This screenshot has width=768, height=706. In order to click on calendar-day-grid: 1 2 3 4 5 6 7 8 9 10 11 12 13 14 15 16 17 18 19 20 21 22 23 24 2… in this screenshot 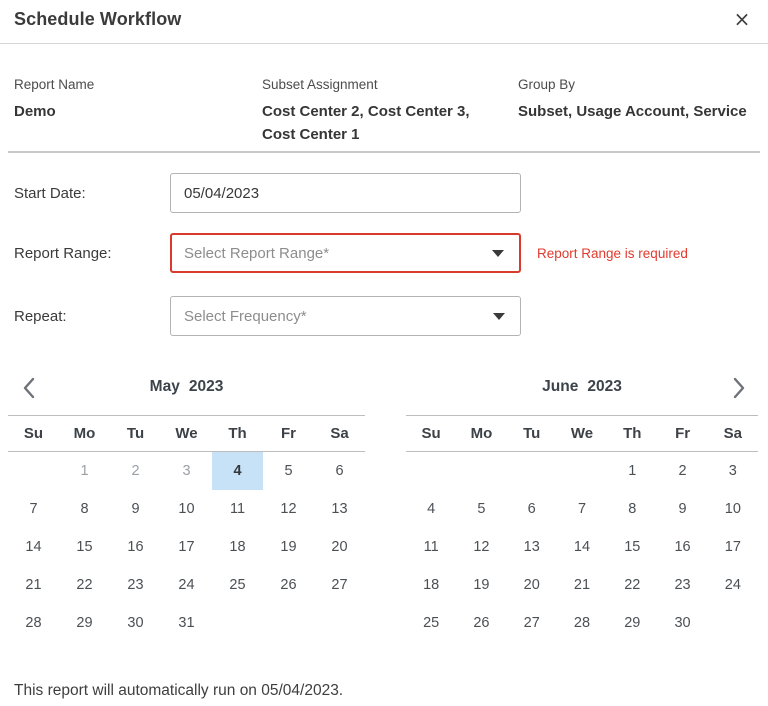, I will do `click(582, 547)`.